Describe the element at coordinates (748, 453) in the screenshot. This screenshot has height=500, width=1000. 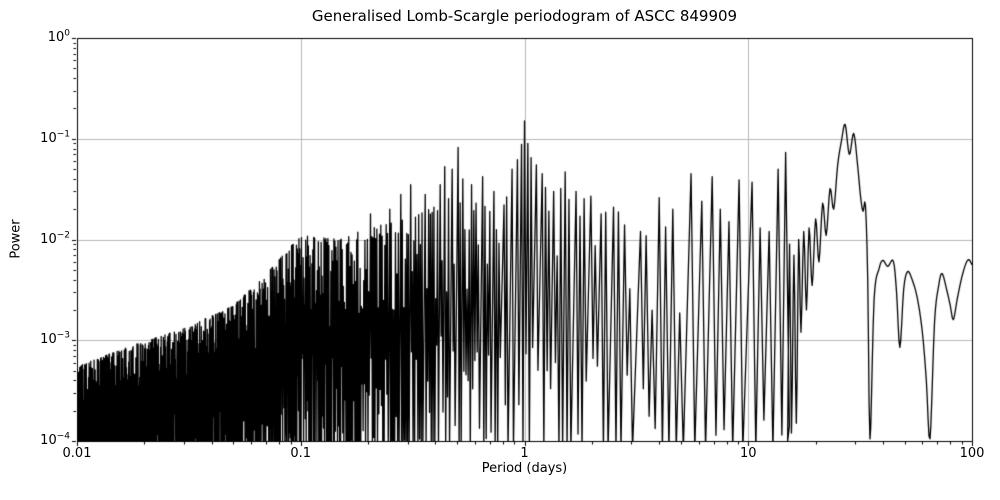
I see `x-tick-label: 10` at that location.